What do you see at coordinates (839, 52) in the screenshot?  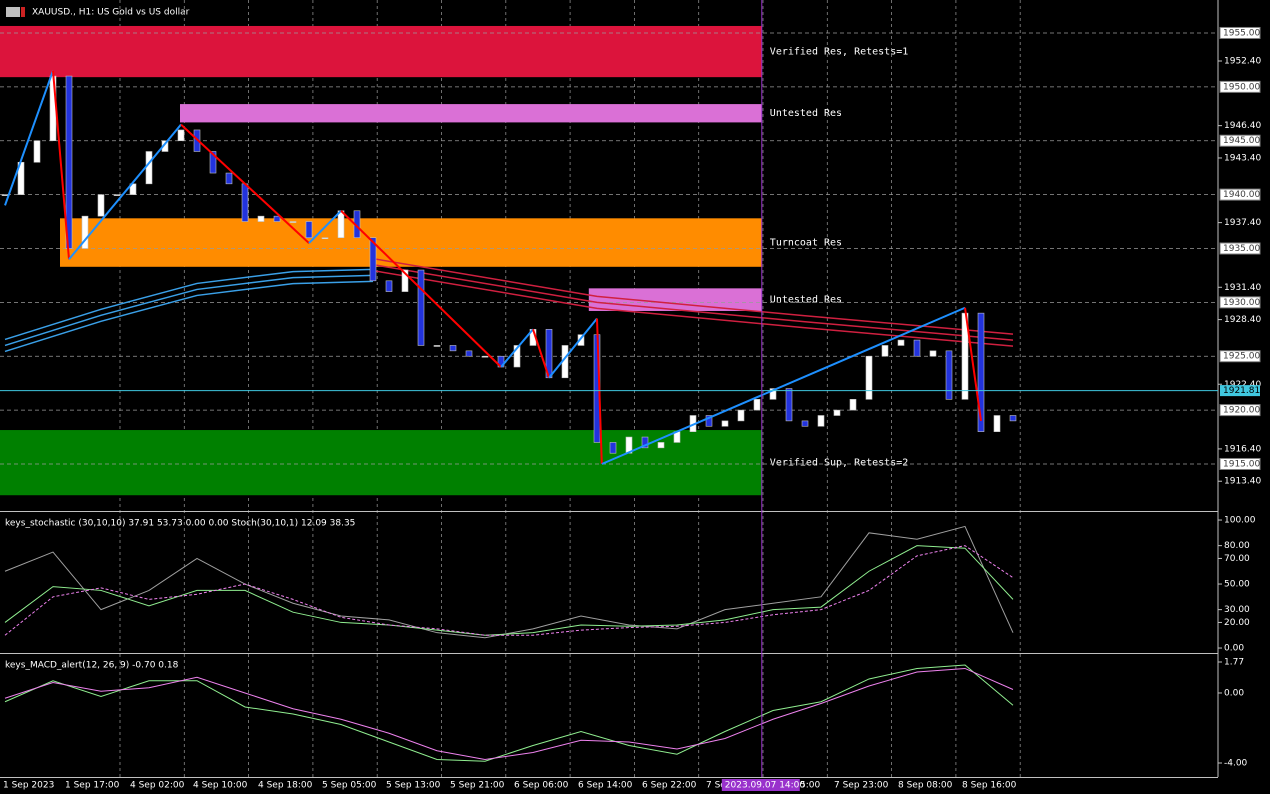 I see `zone-label: Verified Res, Retests=1` at bounding box center [839, 52].